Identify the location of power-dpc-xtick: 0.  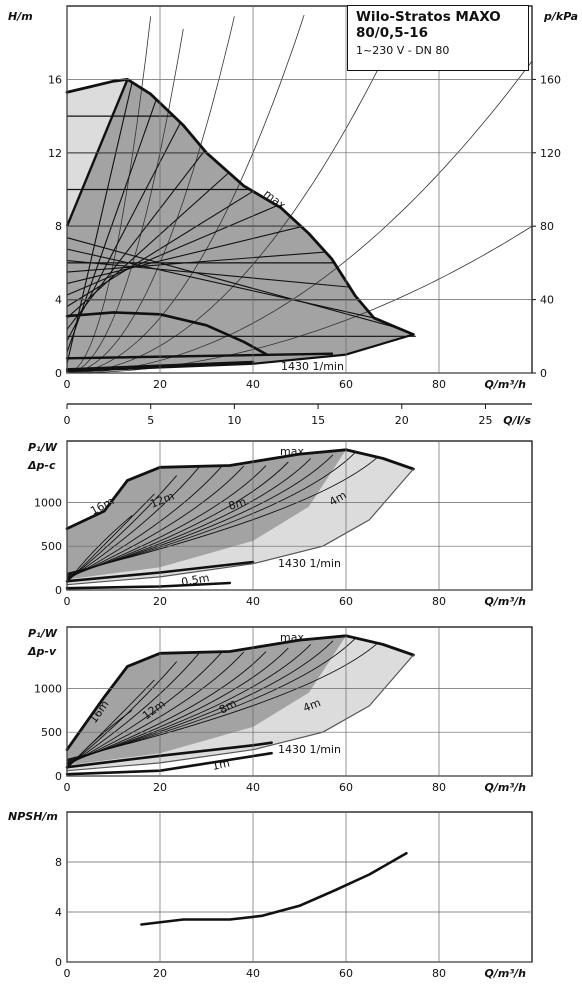
(67, 601).